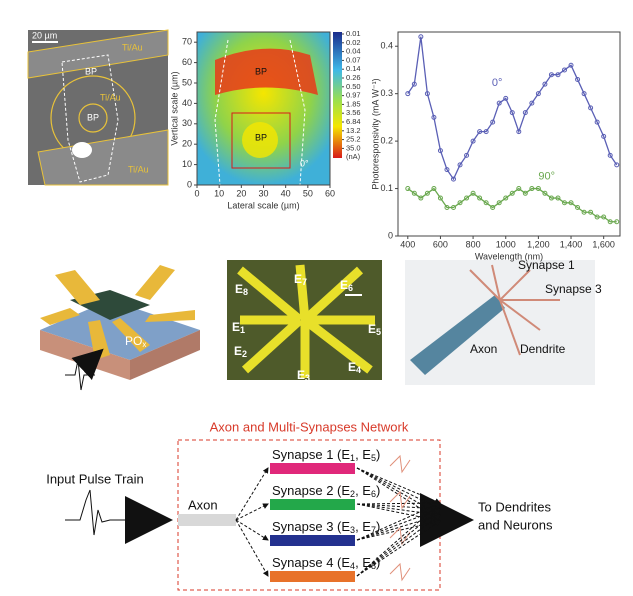  Describe the element at coordinates (135, 341) in the screenshot. I see `device-label: POx` at that location.